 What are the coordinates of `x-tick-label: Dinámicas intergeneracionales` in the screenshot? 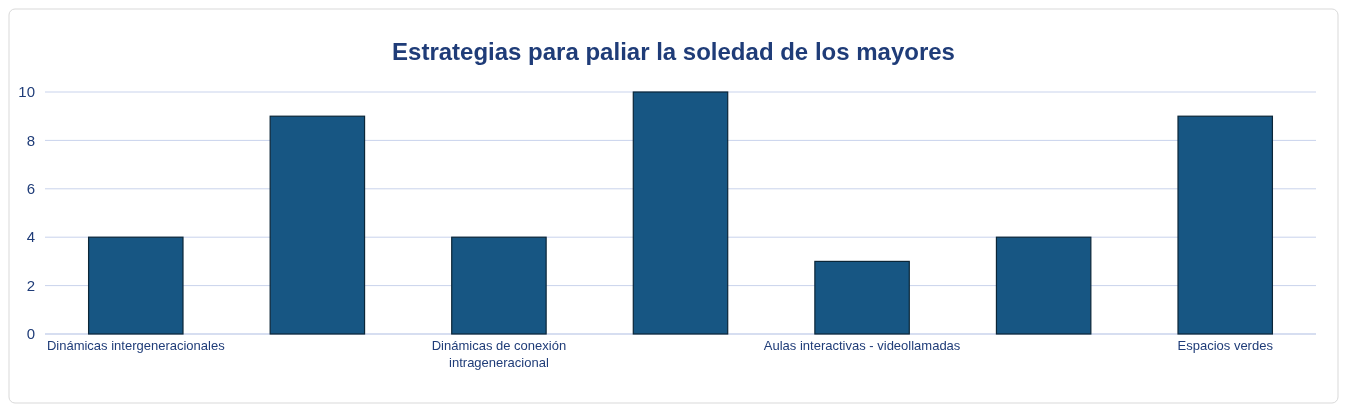 It's located at (136, 345).